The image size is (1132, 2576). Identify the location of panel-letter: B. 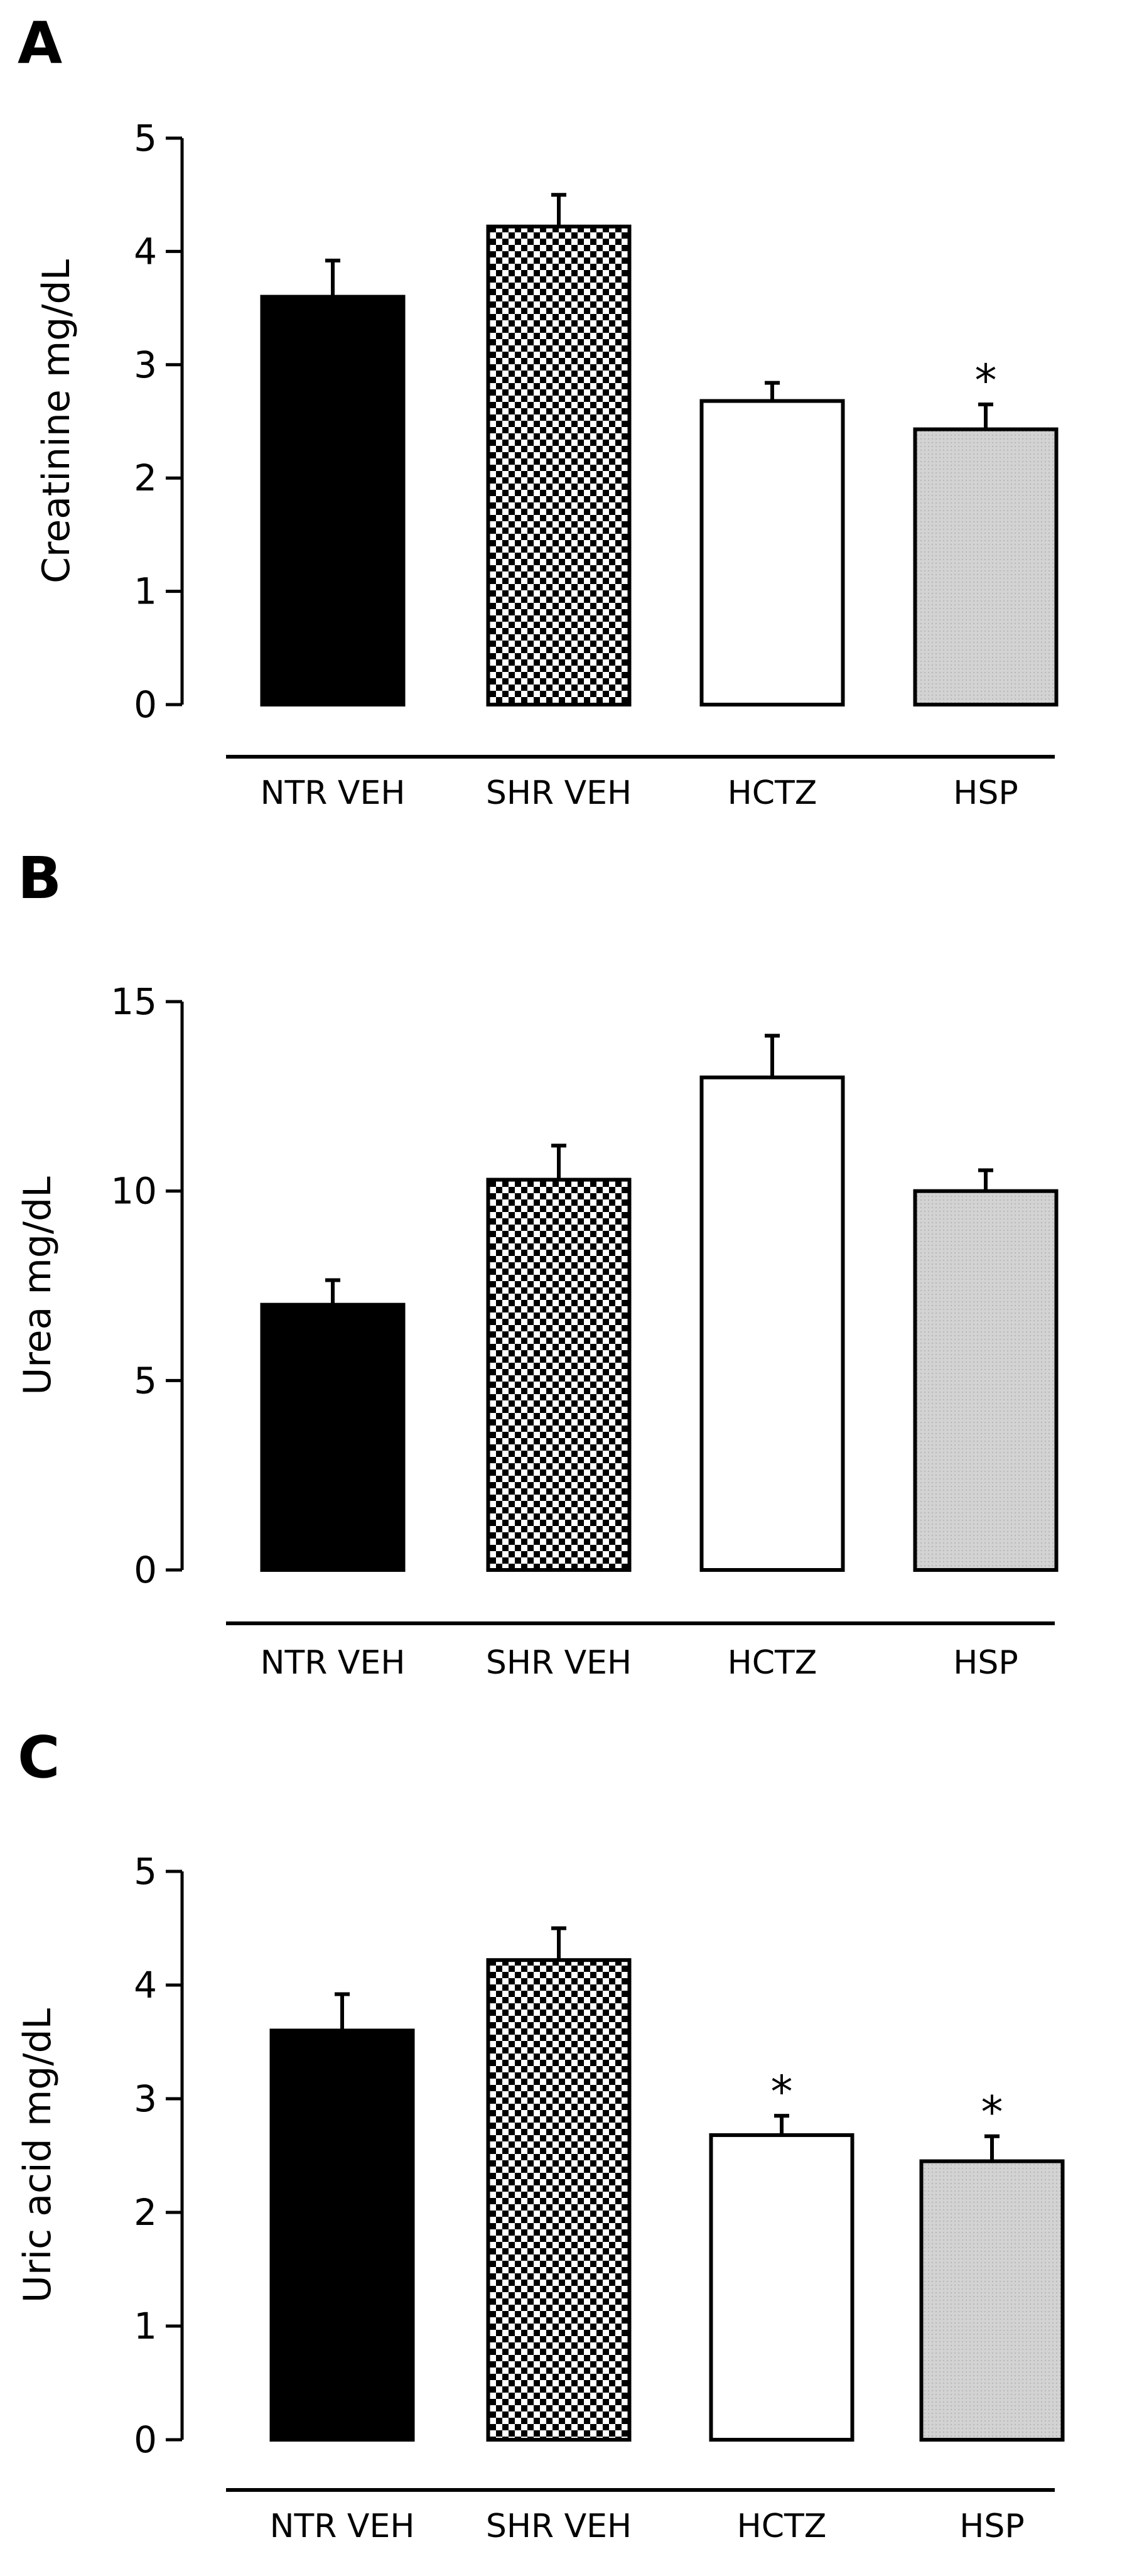
(40, 878).